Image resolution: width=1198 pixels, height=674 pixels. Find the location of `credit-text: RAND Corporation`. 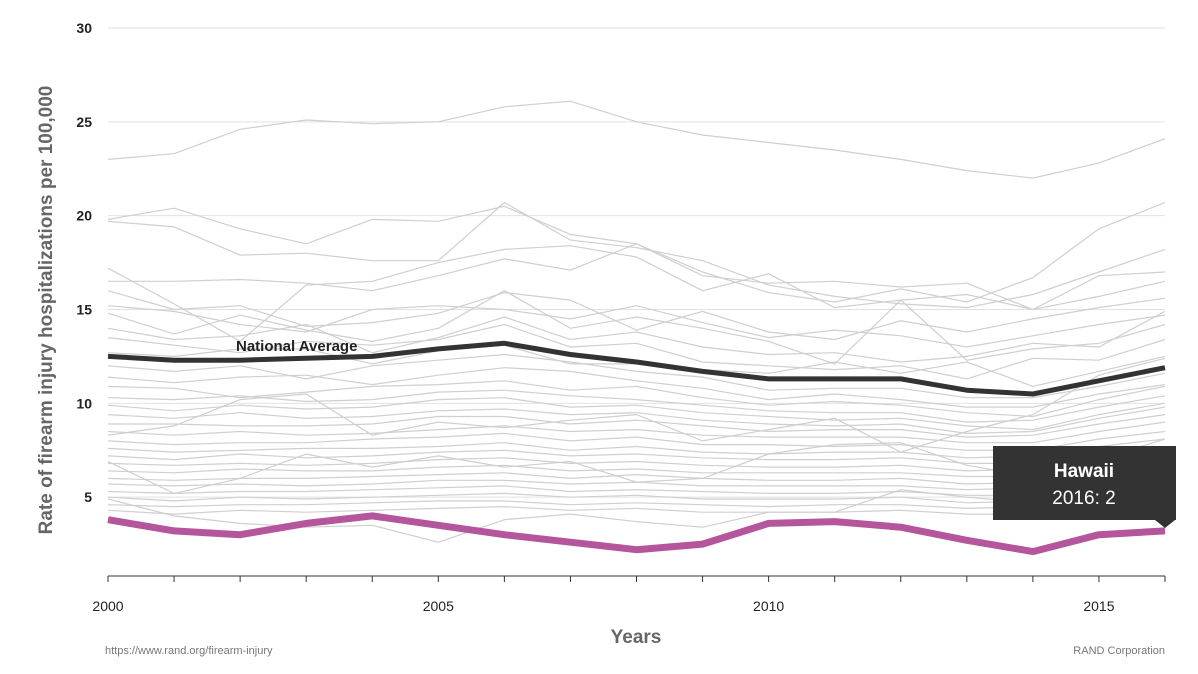

credit-text: RAND Corporation is located at coordinates (1119, 651).